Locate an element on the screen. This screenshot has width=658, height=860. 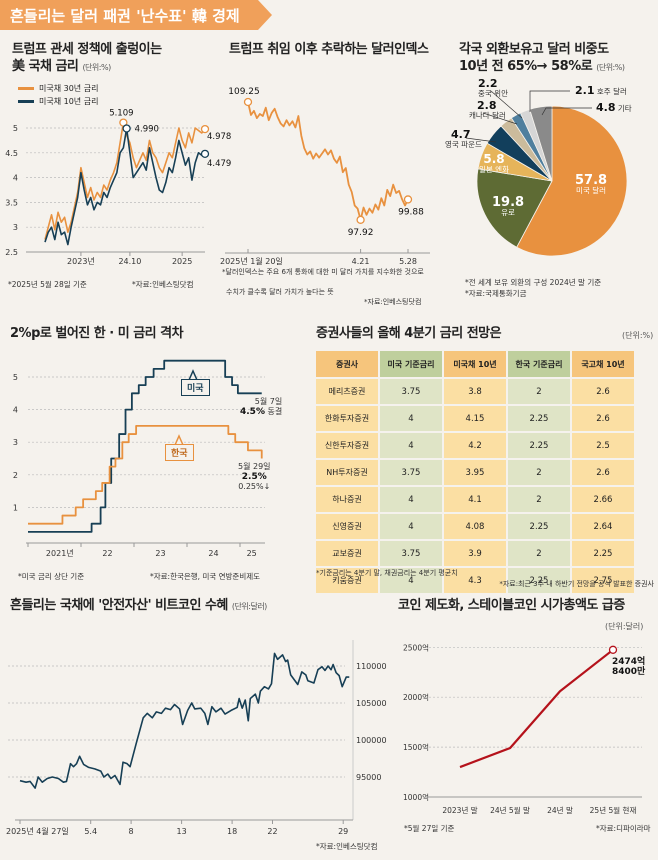
table-row: 신영증권 4 4.08 2.25 2.64 is located at coordinates (475, 526).